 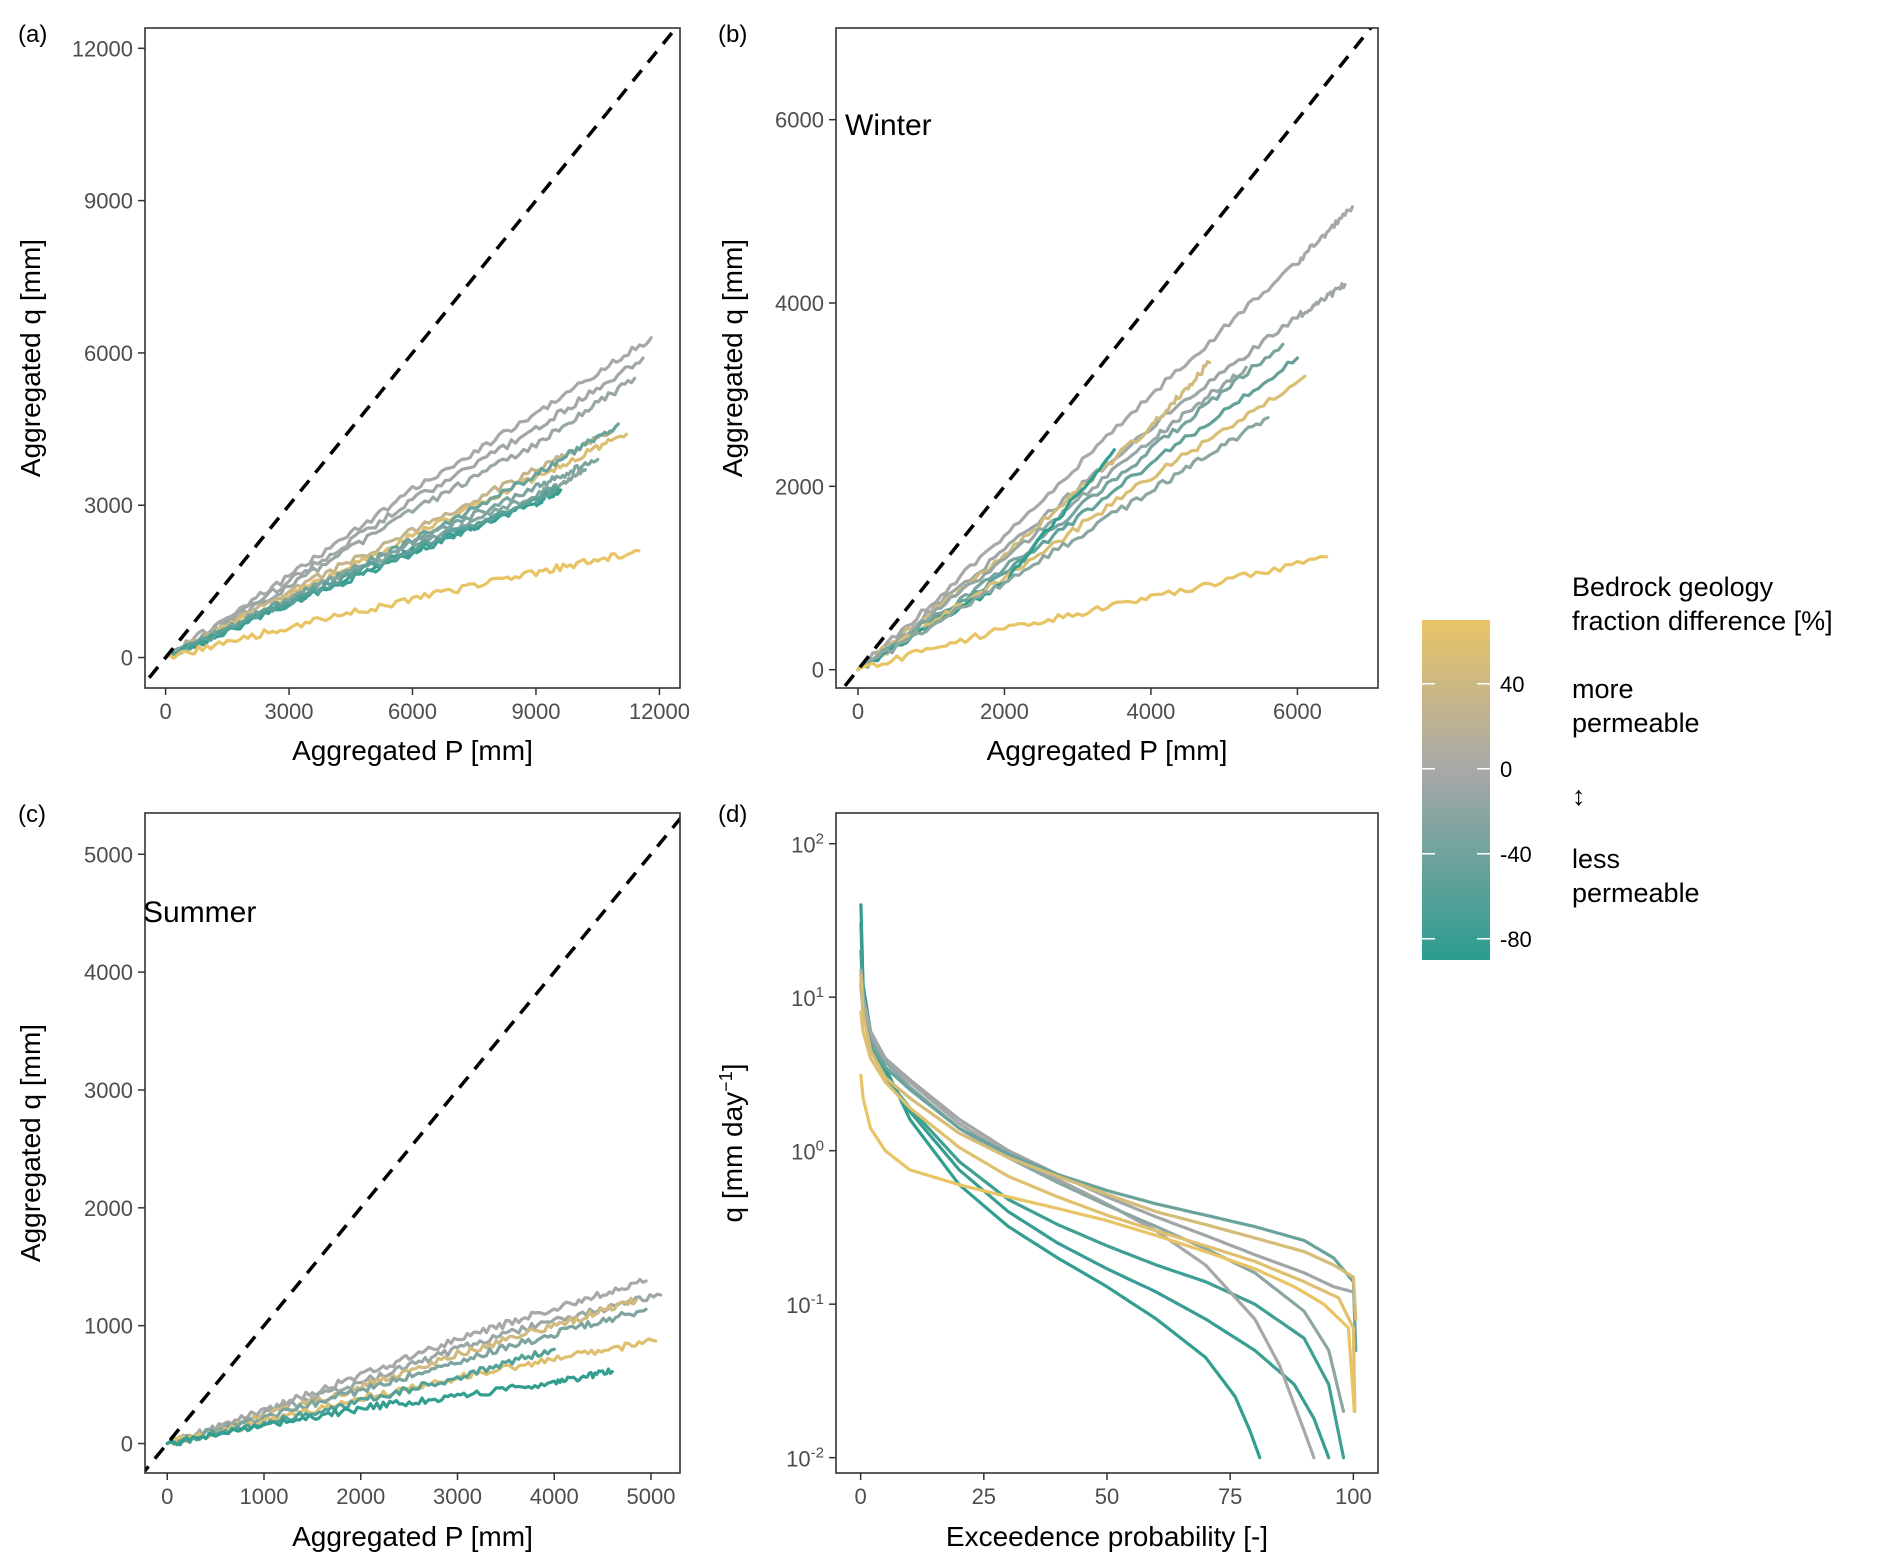 What do you see at coordinates (732, 1142) in the screenshot?
I see `y-axis-title: q [mm day−1]` at bounding box center [732, 1142].